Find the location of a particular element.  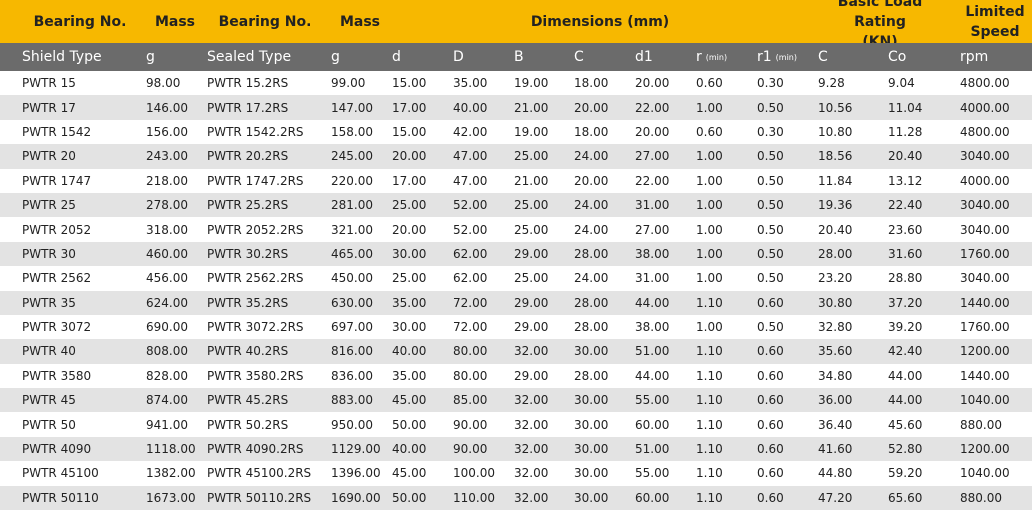

cell-D: 62.00 is located at coordinates (470, 253).